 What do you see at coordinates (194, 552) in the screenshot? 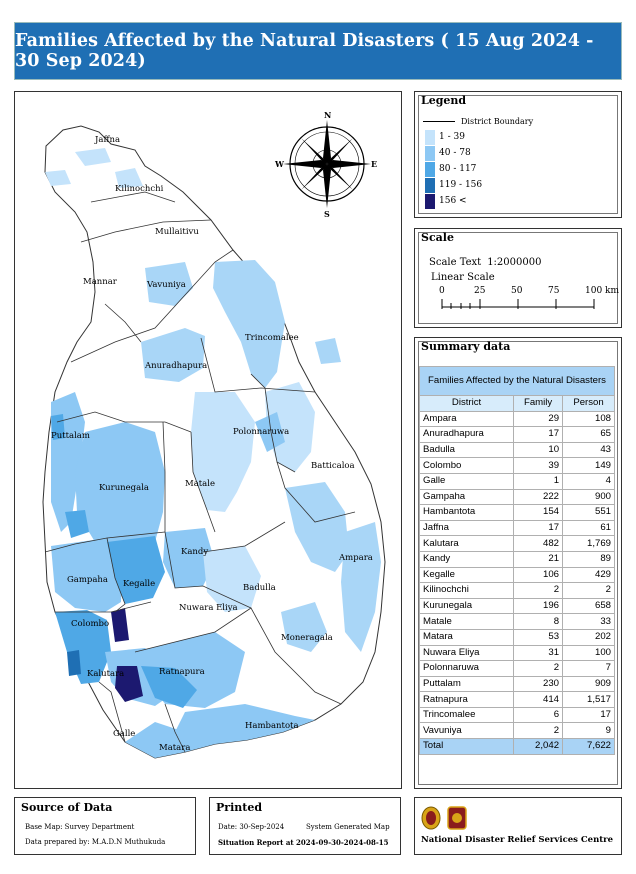
I see `label-kandy: Kandy` at bounding box center [194, 552].